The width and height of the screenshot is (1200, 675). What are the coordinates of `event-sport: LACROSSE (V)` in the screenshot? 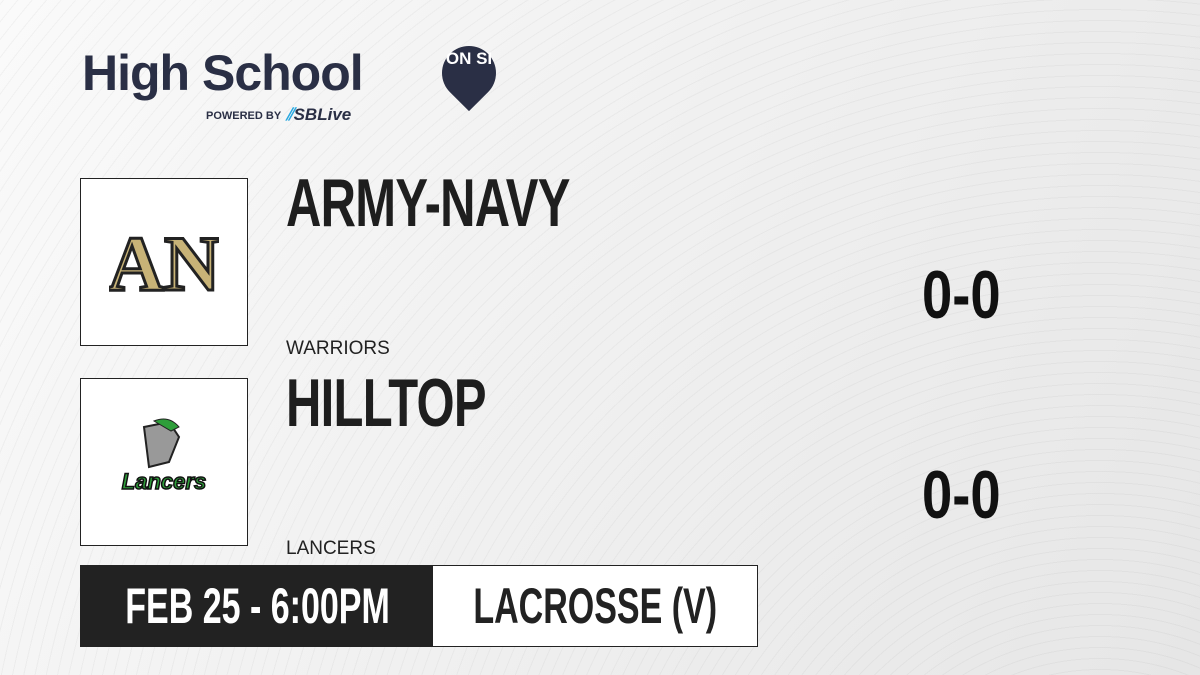 It's located at (595, 606).